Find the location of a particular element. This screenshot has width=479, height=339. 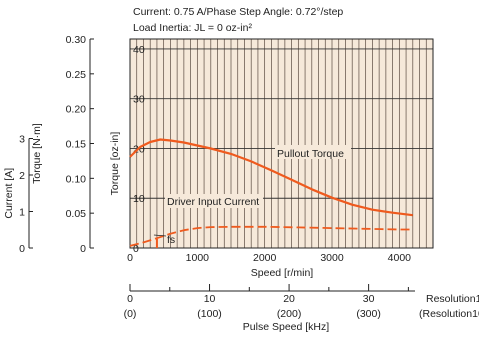

current-axis-label: Current [A] is located at coordinates (9, 193).